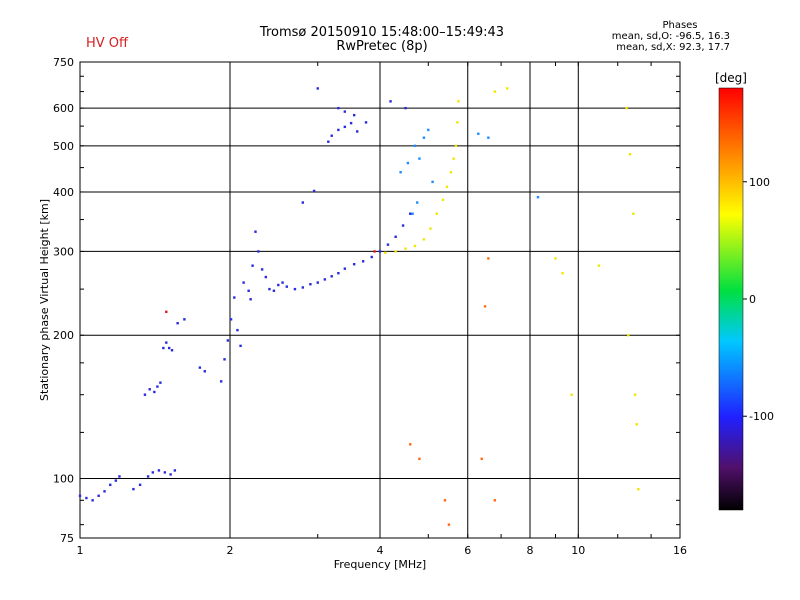  Describe the element at coordinates (680, 25) in the screenshot. I see `phase-stats-title: Phases` at that location.